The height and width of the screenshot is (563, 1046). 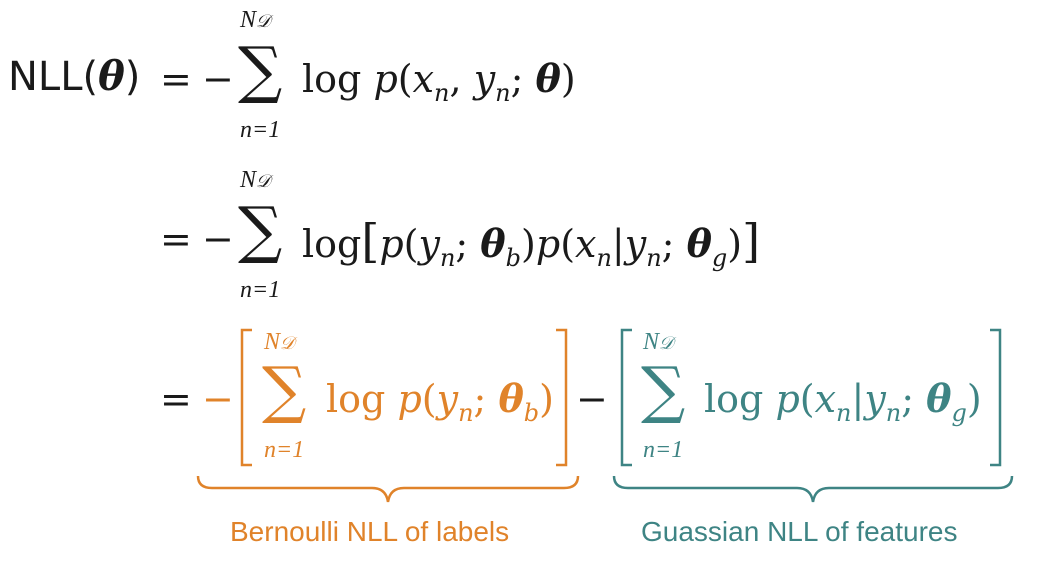 What do you see at coordinates (658, 342) in the screenshot?
I see `sum-upper-limit-teal: N𝒟` at bounding box center [658, 342].